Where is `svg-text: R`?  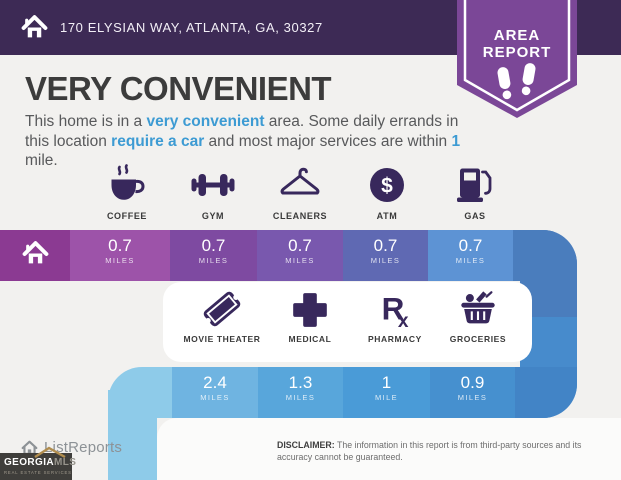
svg-text: R is located at coordinates (393, 309).